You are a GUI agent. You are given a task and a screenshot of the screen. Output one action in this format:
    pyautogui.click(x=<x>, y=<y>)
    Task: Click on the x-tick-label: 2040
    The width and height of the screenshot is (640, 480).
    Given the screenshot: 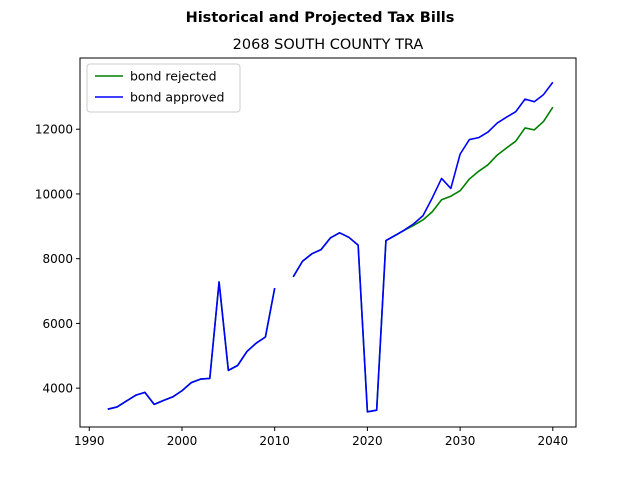 What is the action you would take?
    pyautogui.click(x=553, y=441)
    